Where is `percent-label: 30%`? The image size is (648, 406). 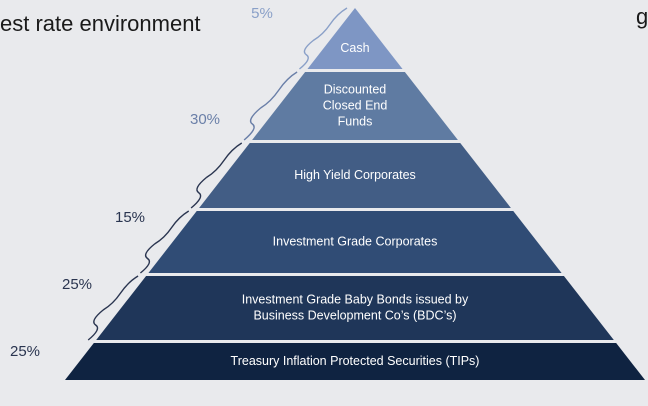 percent-label: 30% is located at coordinates (205, 119).